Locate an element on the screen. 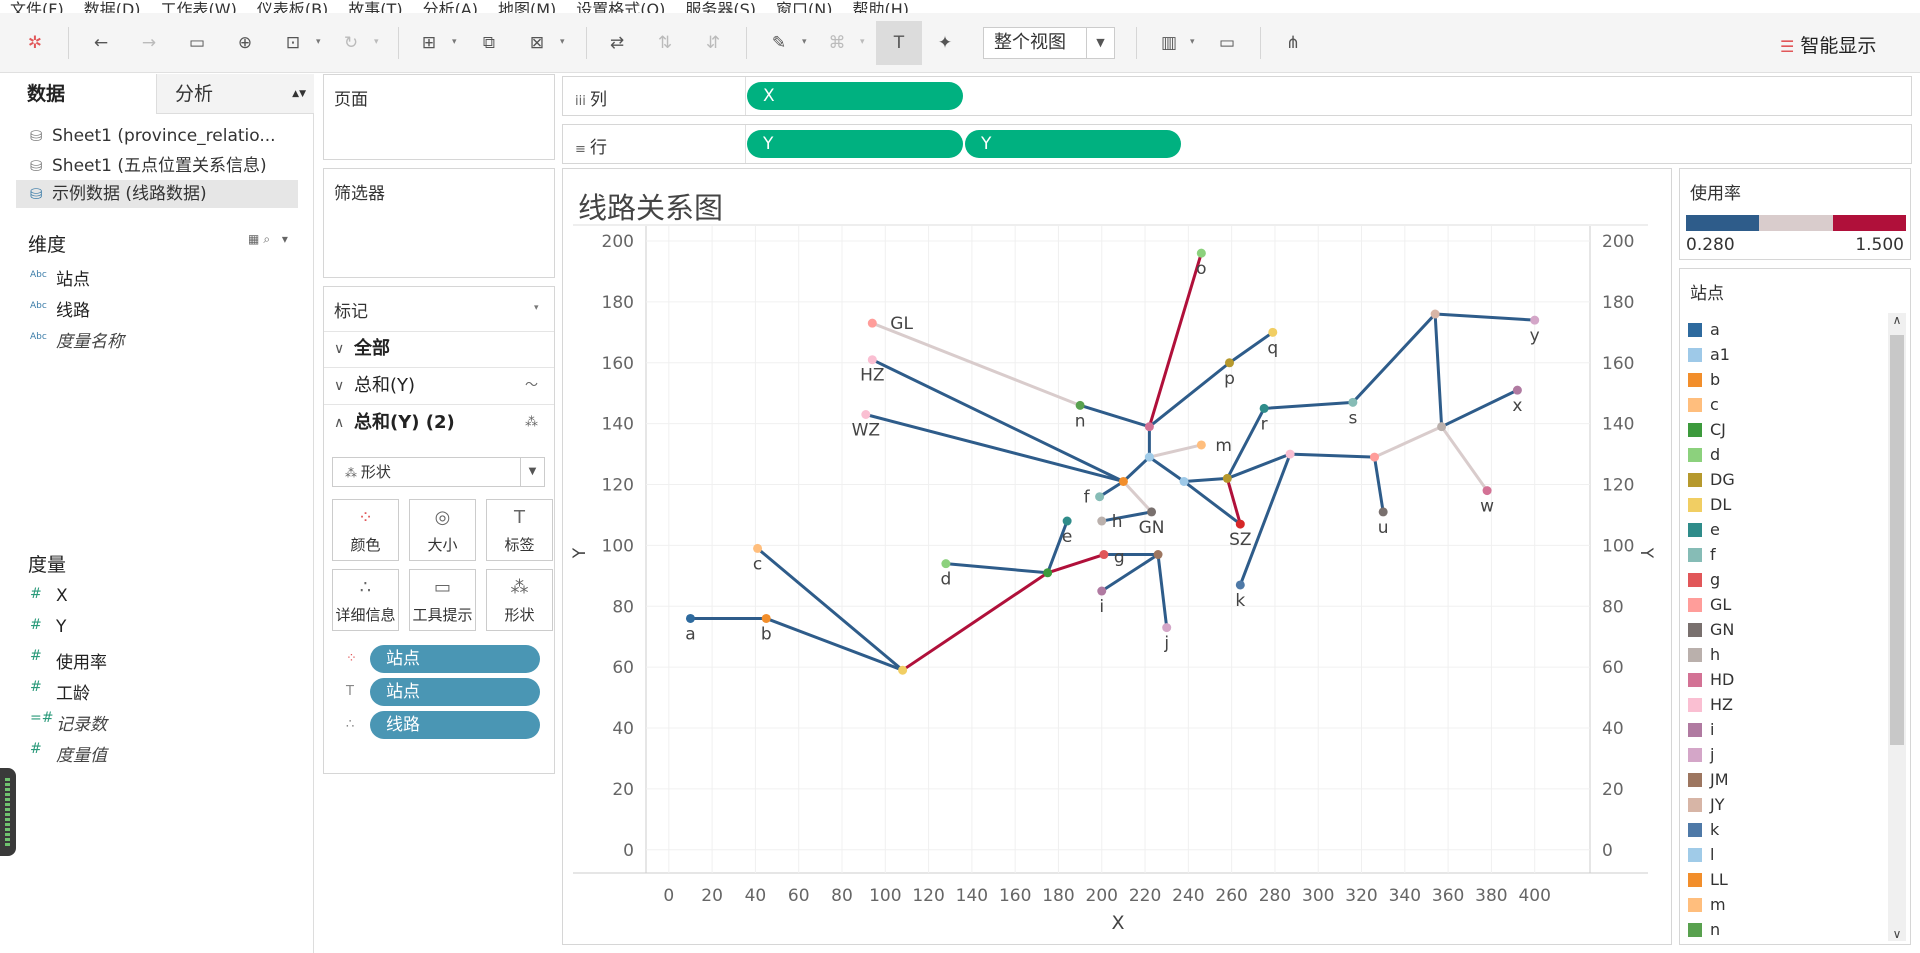  menu-item: 服务器(S) is located at coordinates (721, 7).